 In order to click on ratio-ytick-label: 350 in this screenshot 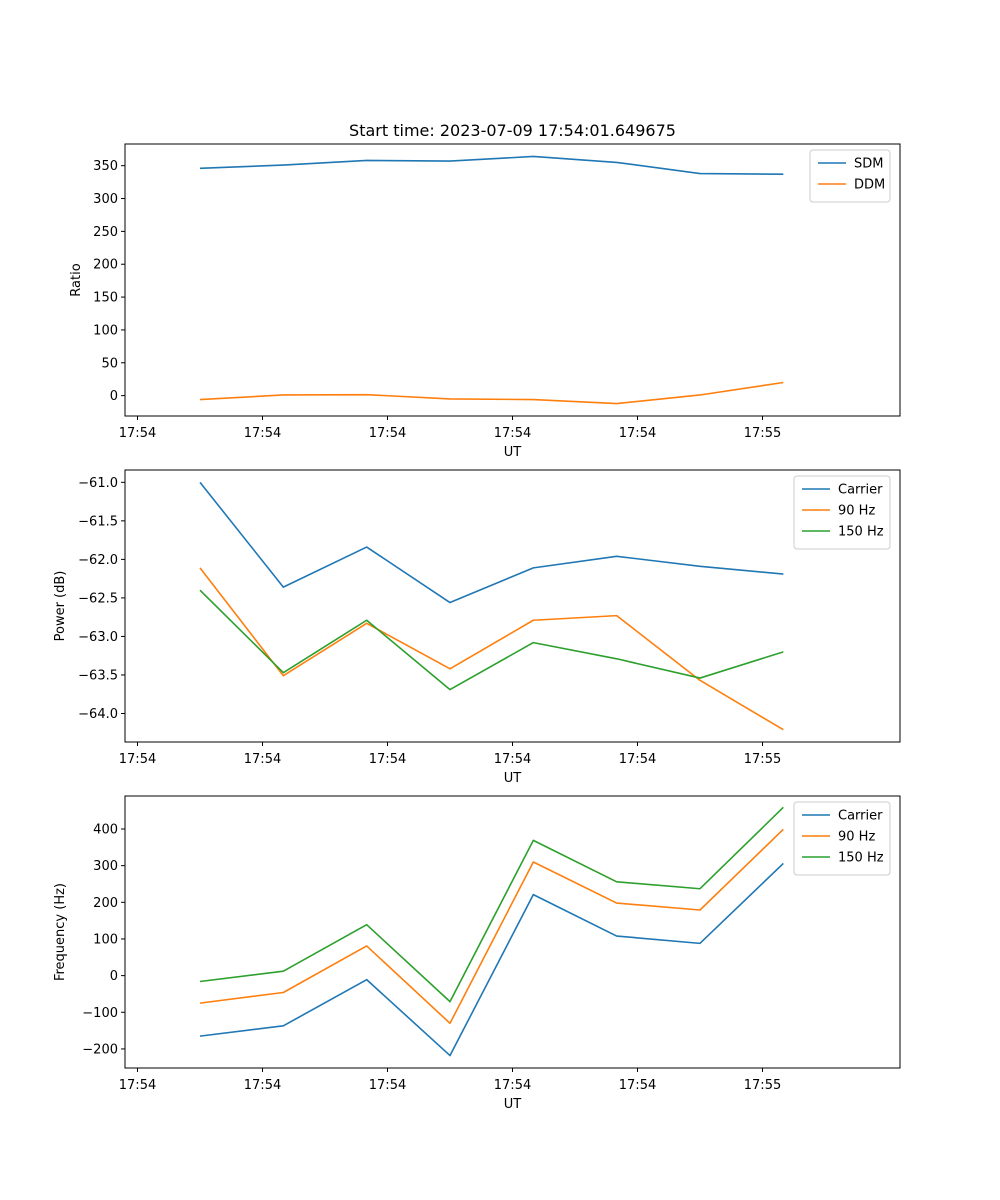, I will do `click(105, 166)`.